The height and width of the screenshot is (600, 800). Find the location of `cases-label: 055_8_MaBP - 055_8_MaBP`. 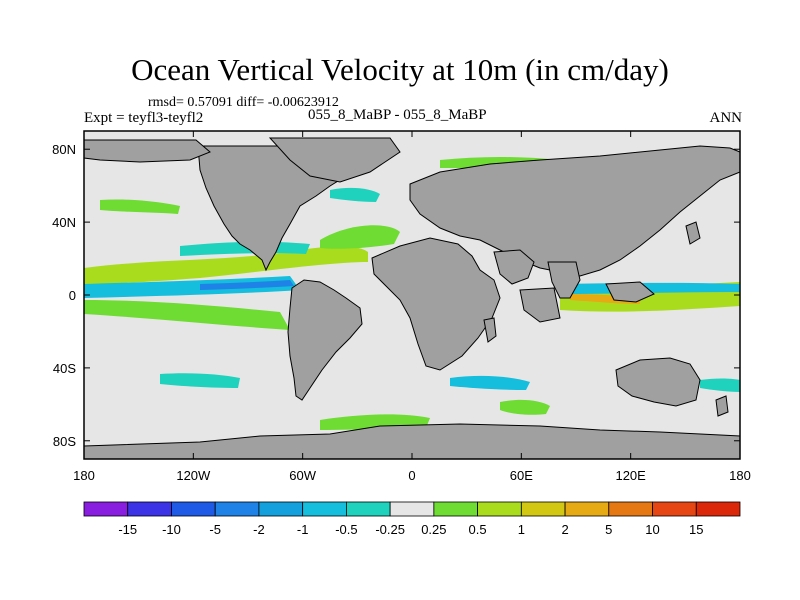

cases-label: 055_8_MaBP - 055_8_MaBP is located at coordinates (397, 115).